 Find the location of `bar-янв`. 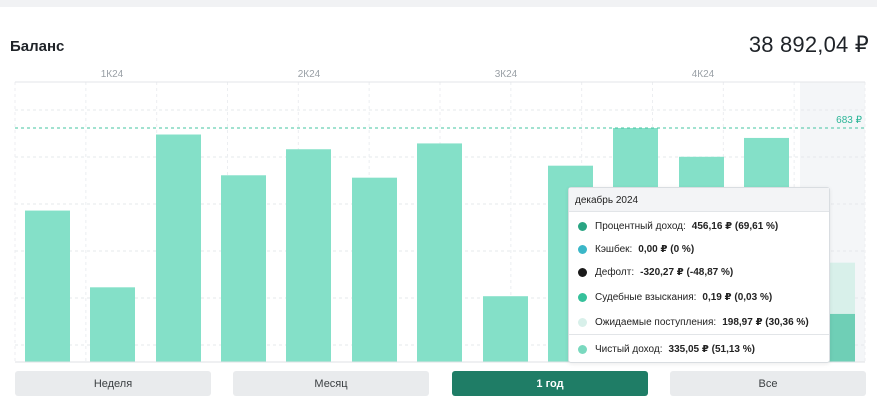

bar-янв is located at coordinates (47, 286).